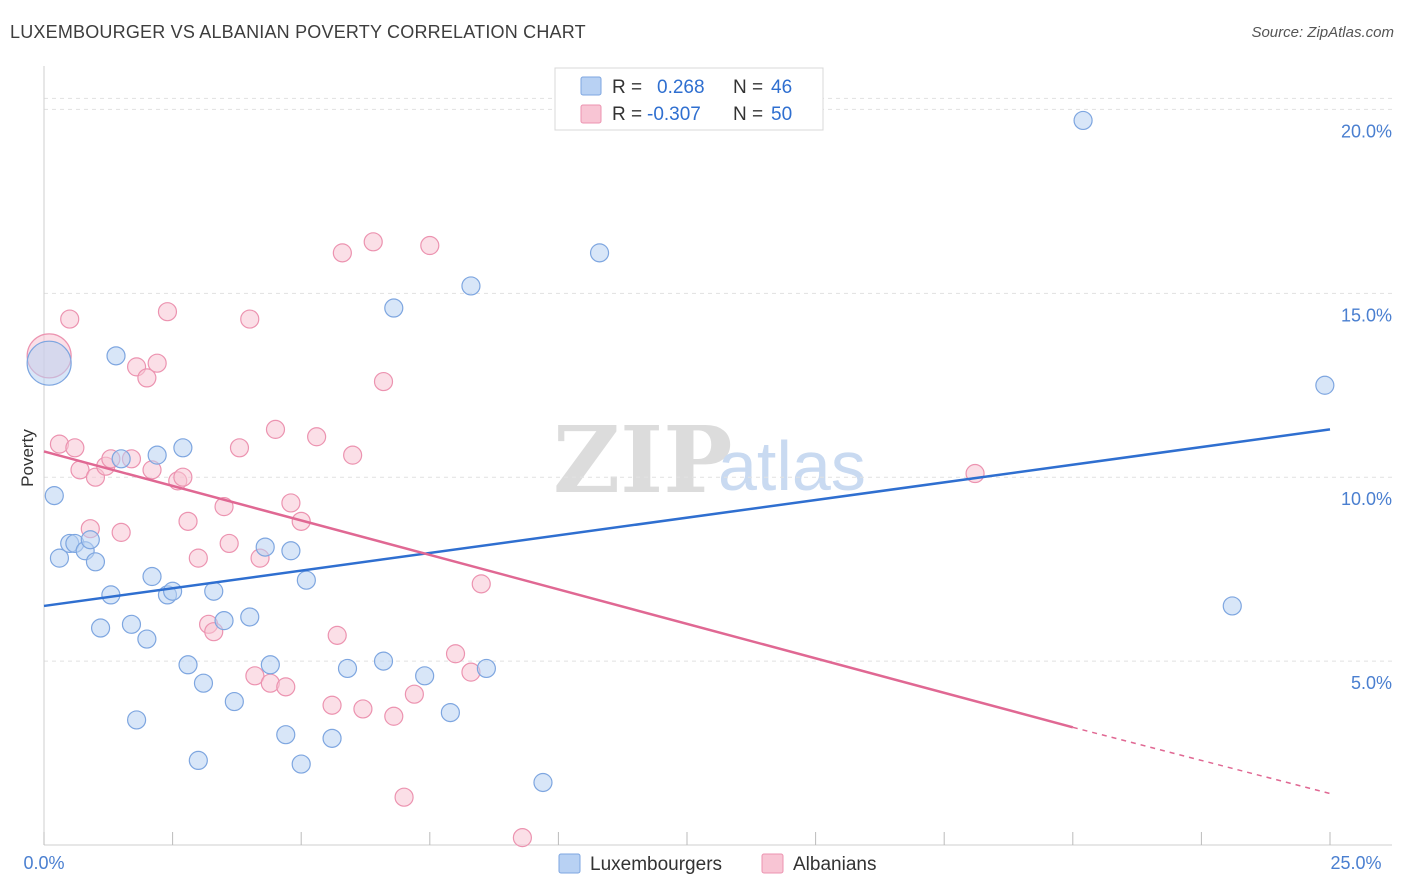 This screenshot has height=892, width=1406. I want to click on y-tick-labels: 5.0% 10.0% 15.0% 20.0%, so click(1366, 407).